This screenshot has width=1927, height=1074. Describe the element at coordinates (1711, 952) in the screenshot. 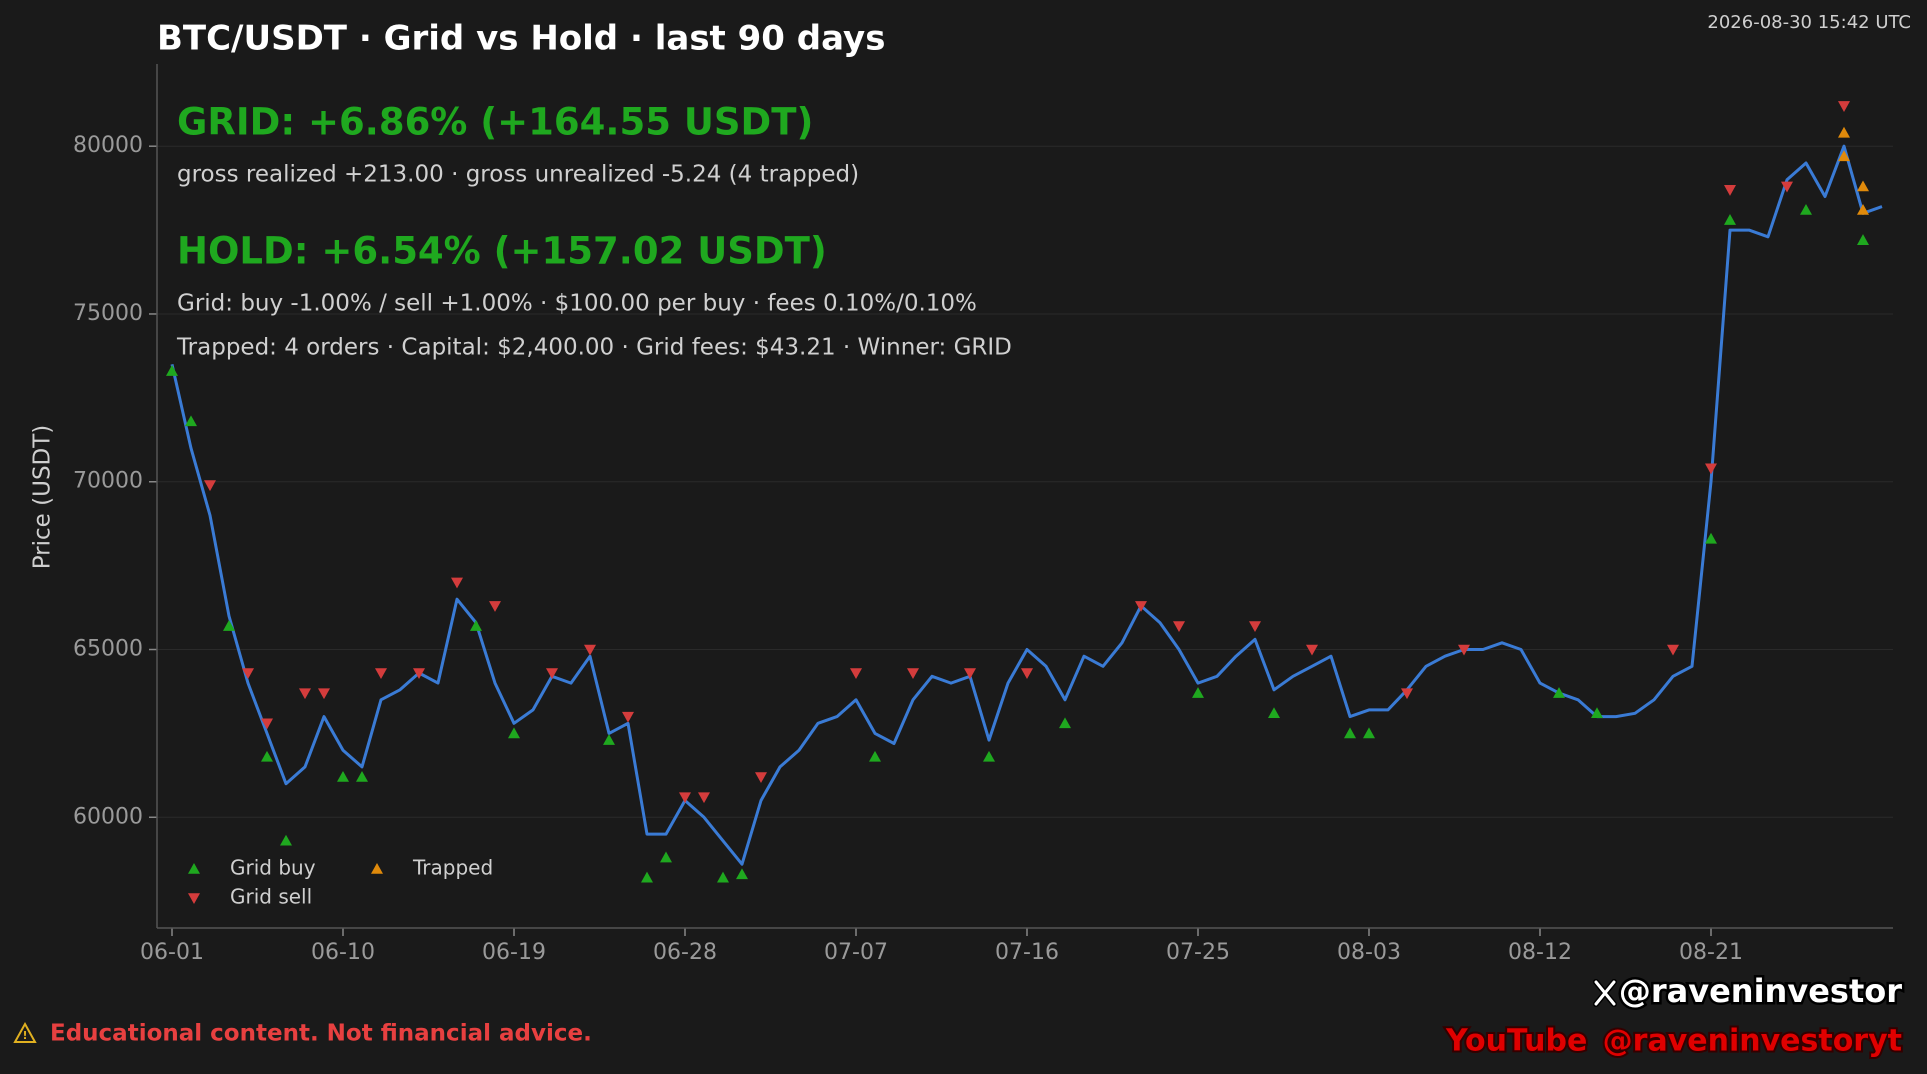

I see `x-tick-label: 08-21` at that location.